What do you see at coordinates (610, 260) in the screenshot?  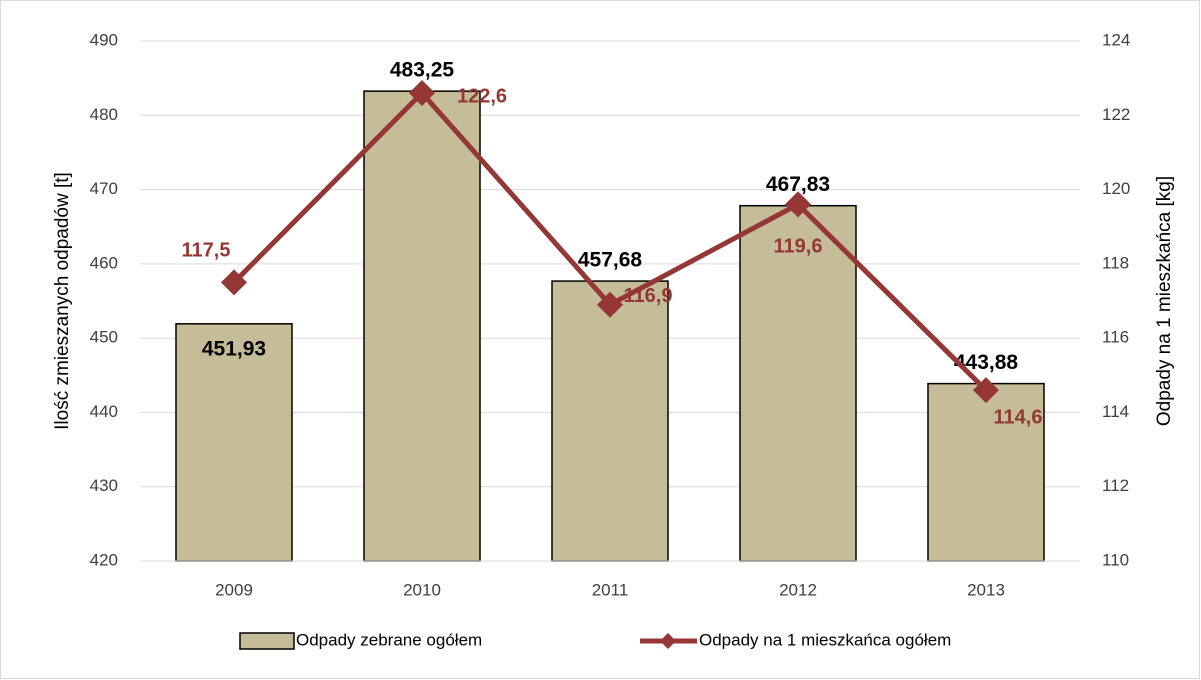 I see `data-label: 457,68` at bounding box center [610, 260].